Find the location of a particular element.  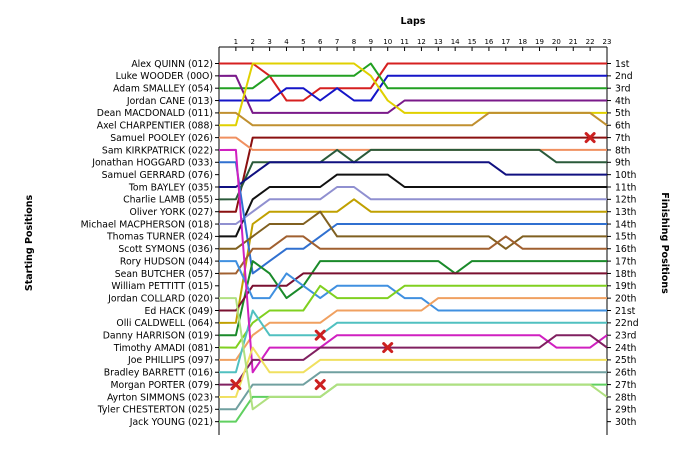

driver-label: Oliver YORK (027) is located at coordinates (171, 212).